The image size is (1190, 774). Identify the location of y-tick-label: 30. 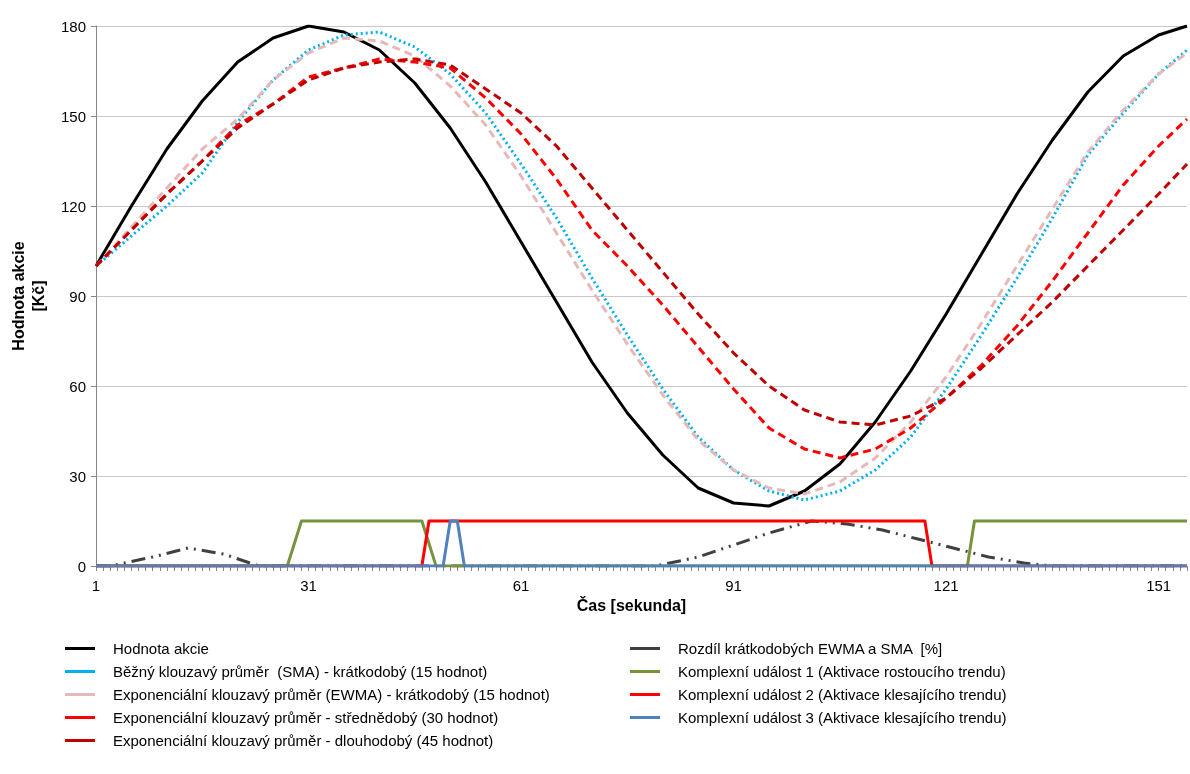
(77, 476).